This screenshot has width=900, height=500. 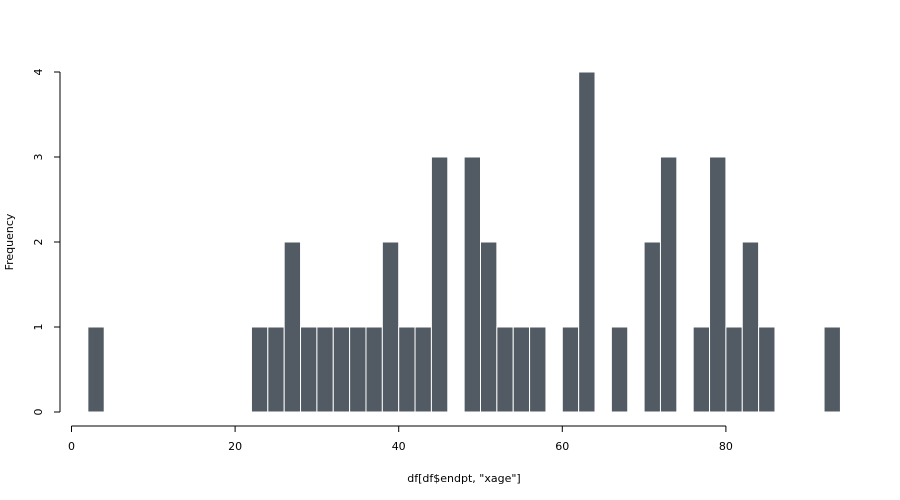 What do you see at coordinates (38, 412) in the screenshot?
I see `y-tick-label: 0` at bounding box center [38, 412].